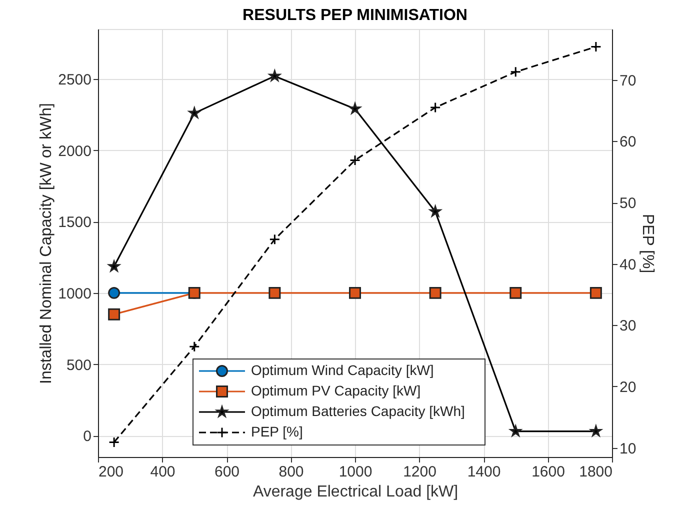 Image resolution: width=680 pixels, height=511 pixels. What do you see at coordinates (628, 142) in the screenshot?
I see `y2-tick-label: 60` at bounding box center [628, 142].